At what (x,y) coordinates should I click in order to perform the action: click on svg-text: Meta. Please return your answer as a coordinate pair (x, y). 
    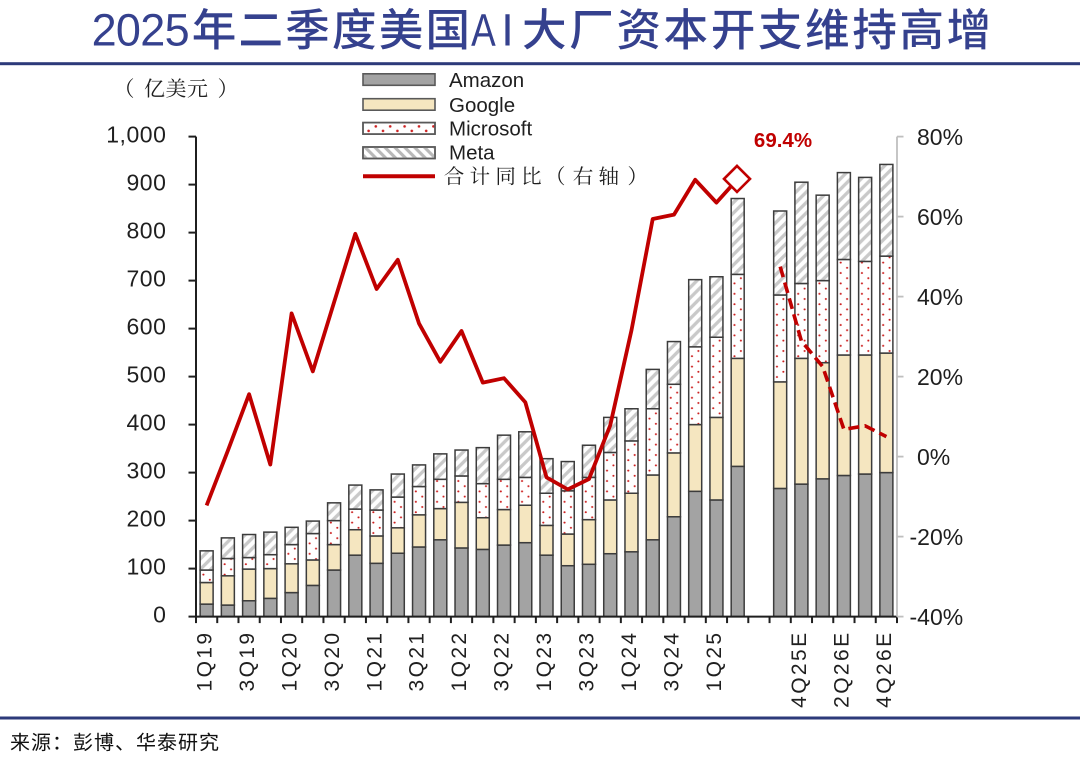
    Looking at the image, I should click on (472, 153).